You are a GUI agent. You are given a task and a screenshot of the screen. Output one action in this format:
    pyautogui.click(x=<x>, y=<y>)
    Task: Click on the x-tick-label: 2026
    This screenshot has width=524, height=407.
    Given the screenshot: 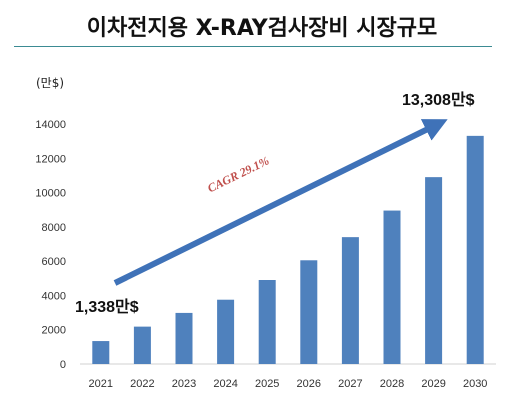 What is the action you would take?
    pyautogui.click(x=309, y=384)
    